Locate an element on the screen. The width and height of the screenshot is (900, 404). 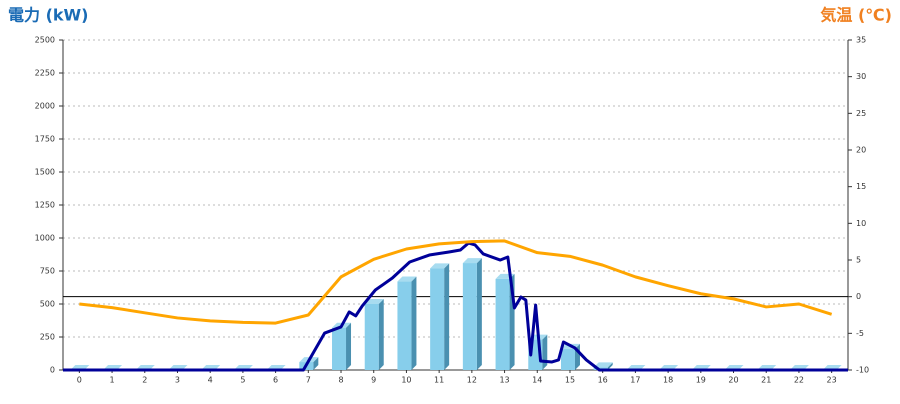
x-tick-label: 10 is located at coordinates (406, 380).